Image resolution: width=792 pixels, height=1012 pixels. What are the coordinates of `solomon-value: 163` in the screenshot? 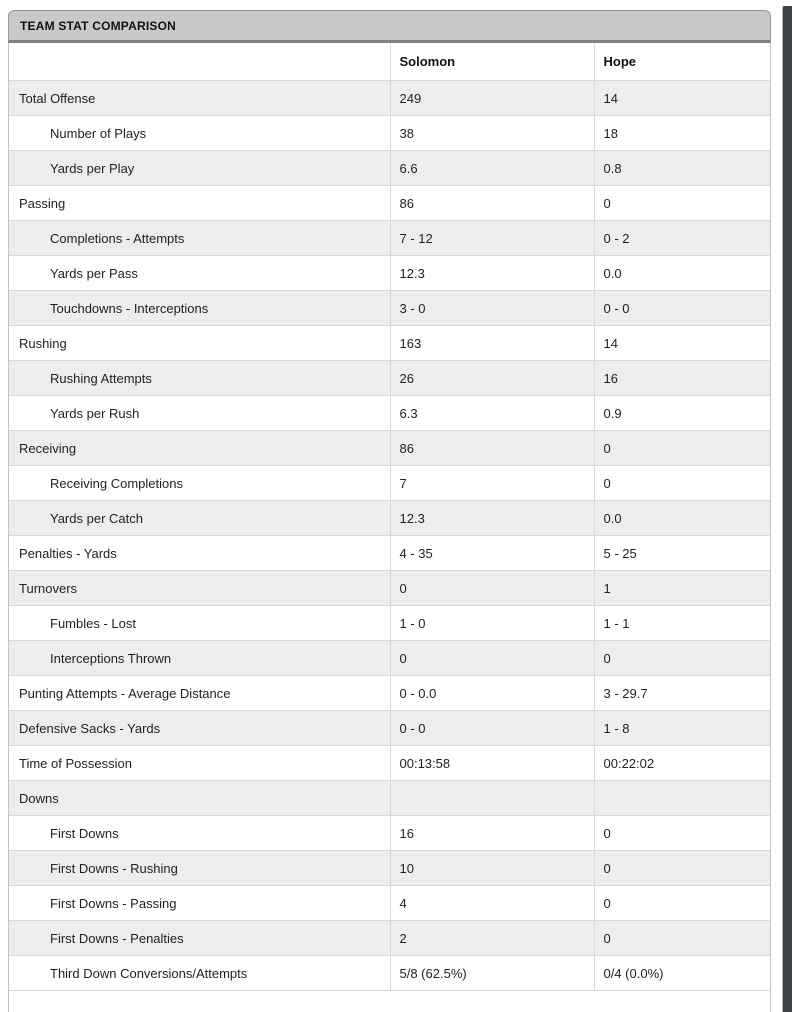 It's located at (491, 343).